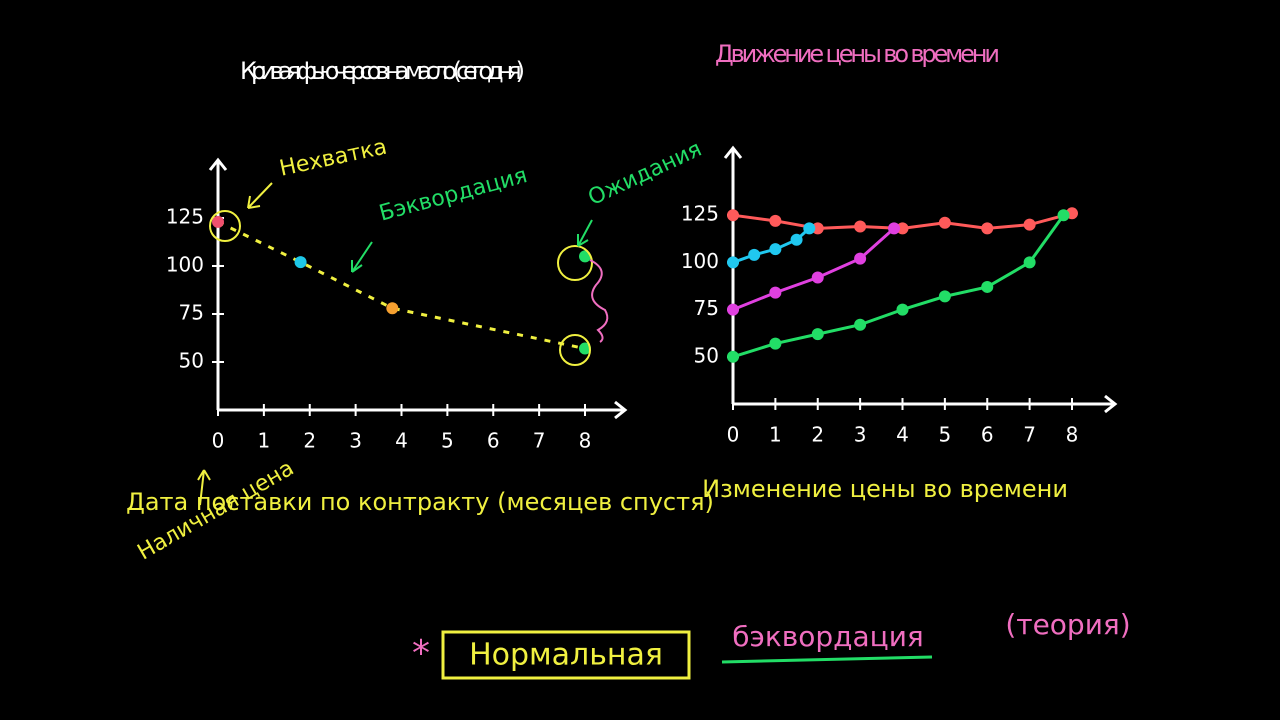 The width and height of the screenshot is (1280, 720). Describe the element at coordinates (382, 71) in the screenshot. I see `chart-title: Кривая фьючерсов на масло (сегодня)` at that location.